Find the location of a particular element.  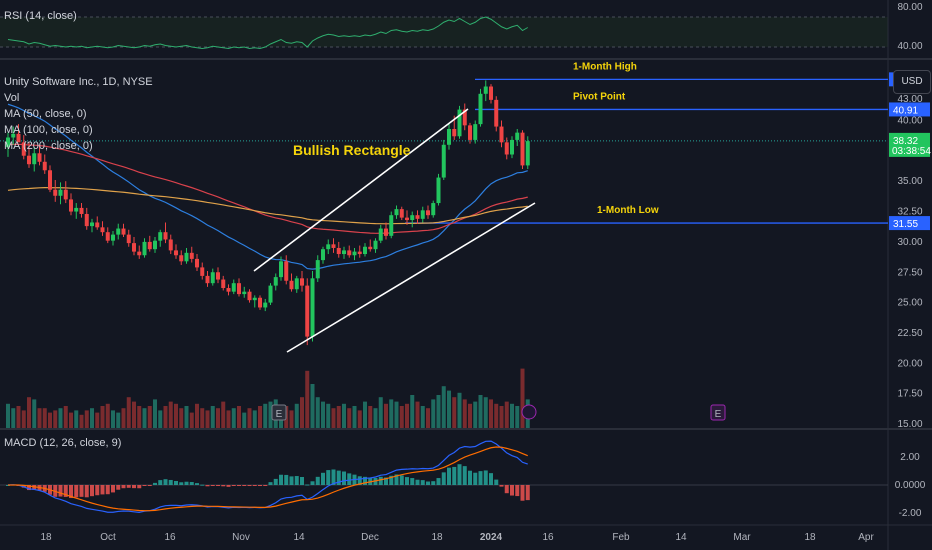

currency-button: USD is located at coordinates (912, 82).